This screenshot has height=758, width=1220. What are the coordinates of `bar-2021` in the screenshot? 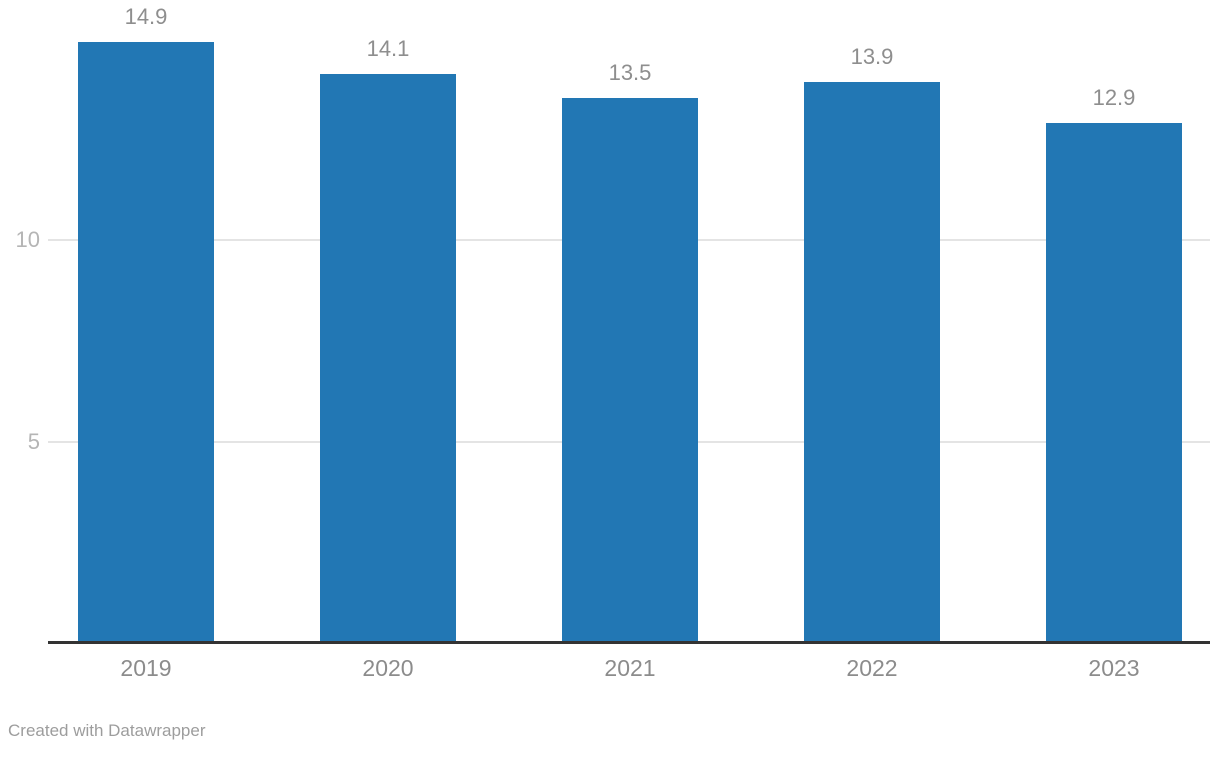 It's located at (630, 370).